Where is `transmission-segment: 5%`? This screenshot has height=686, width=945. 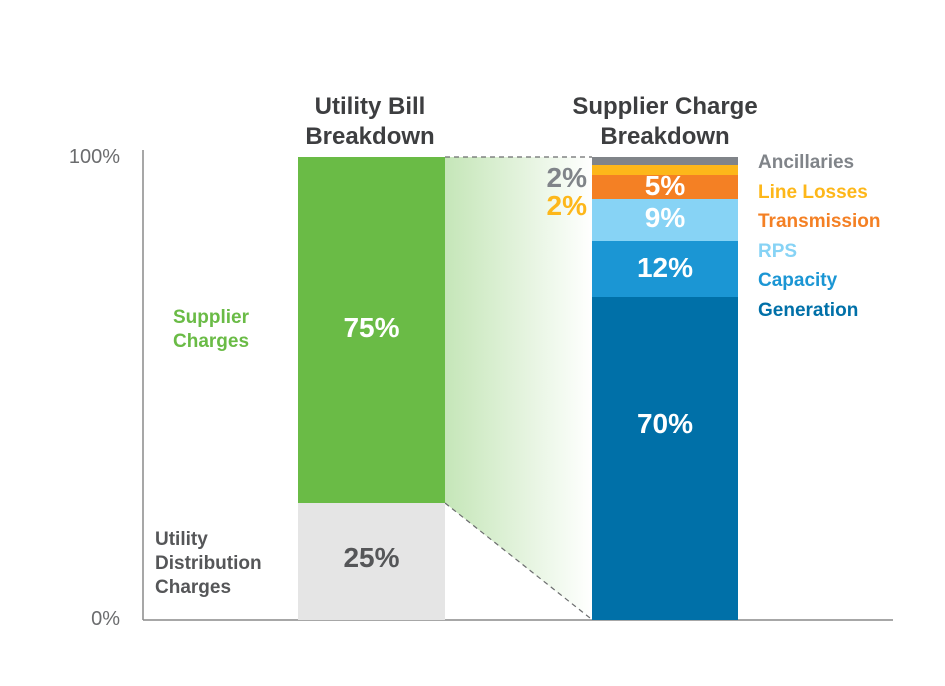
transmission-segment: 5% is located at coordinates (665, 186).